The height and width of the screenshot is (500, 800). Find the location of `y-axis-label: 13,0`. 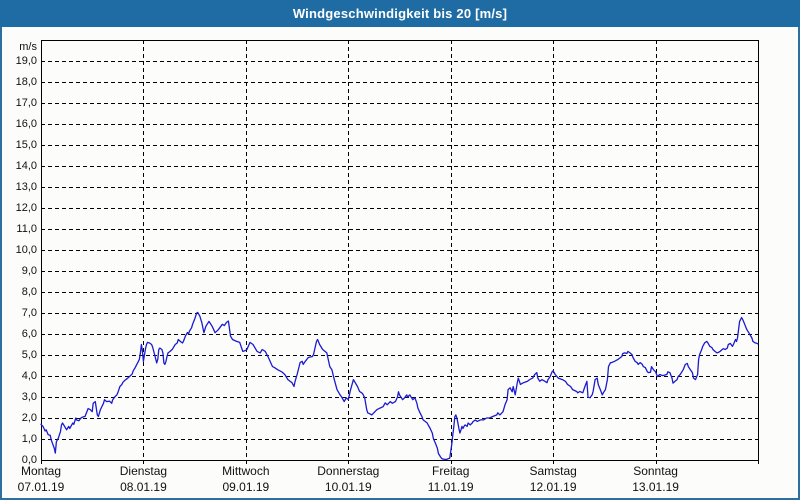

y-axis-label: 13,0 is located at coordinates (26, 187).